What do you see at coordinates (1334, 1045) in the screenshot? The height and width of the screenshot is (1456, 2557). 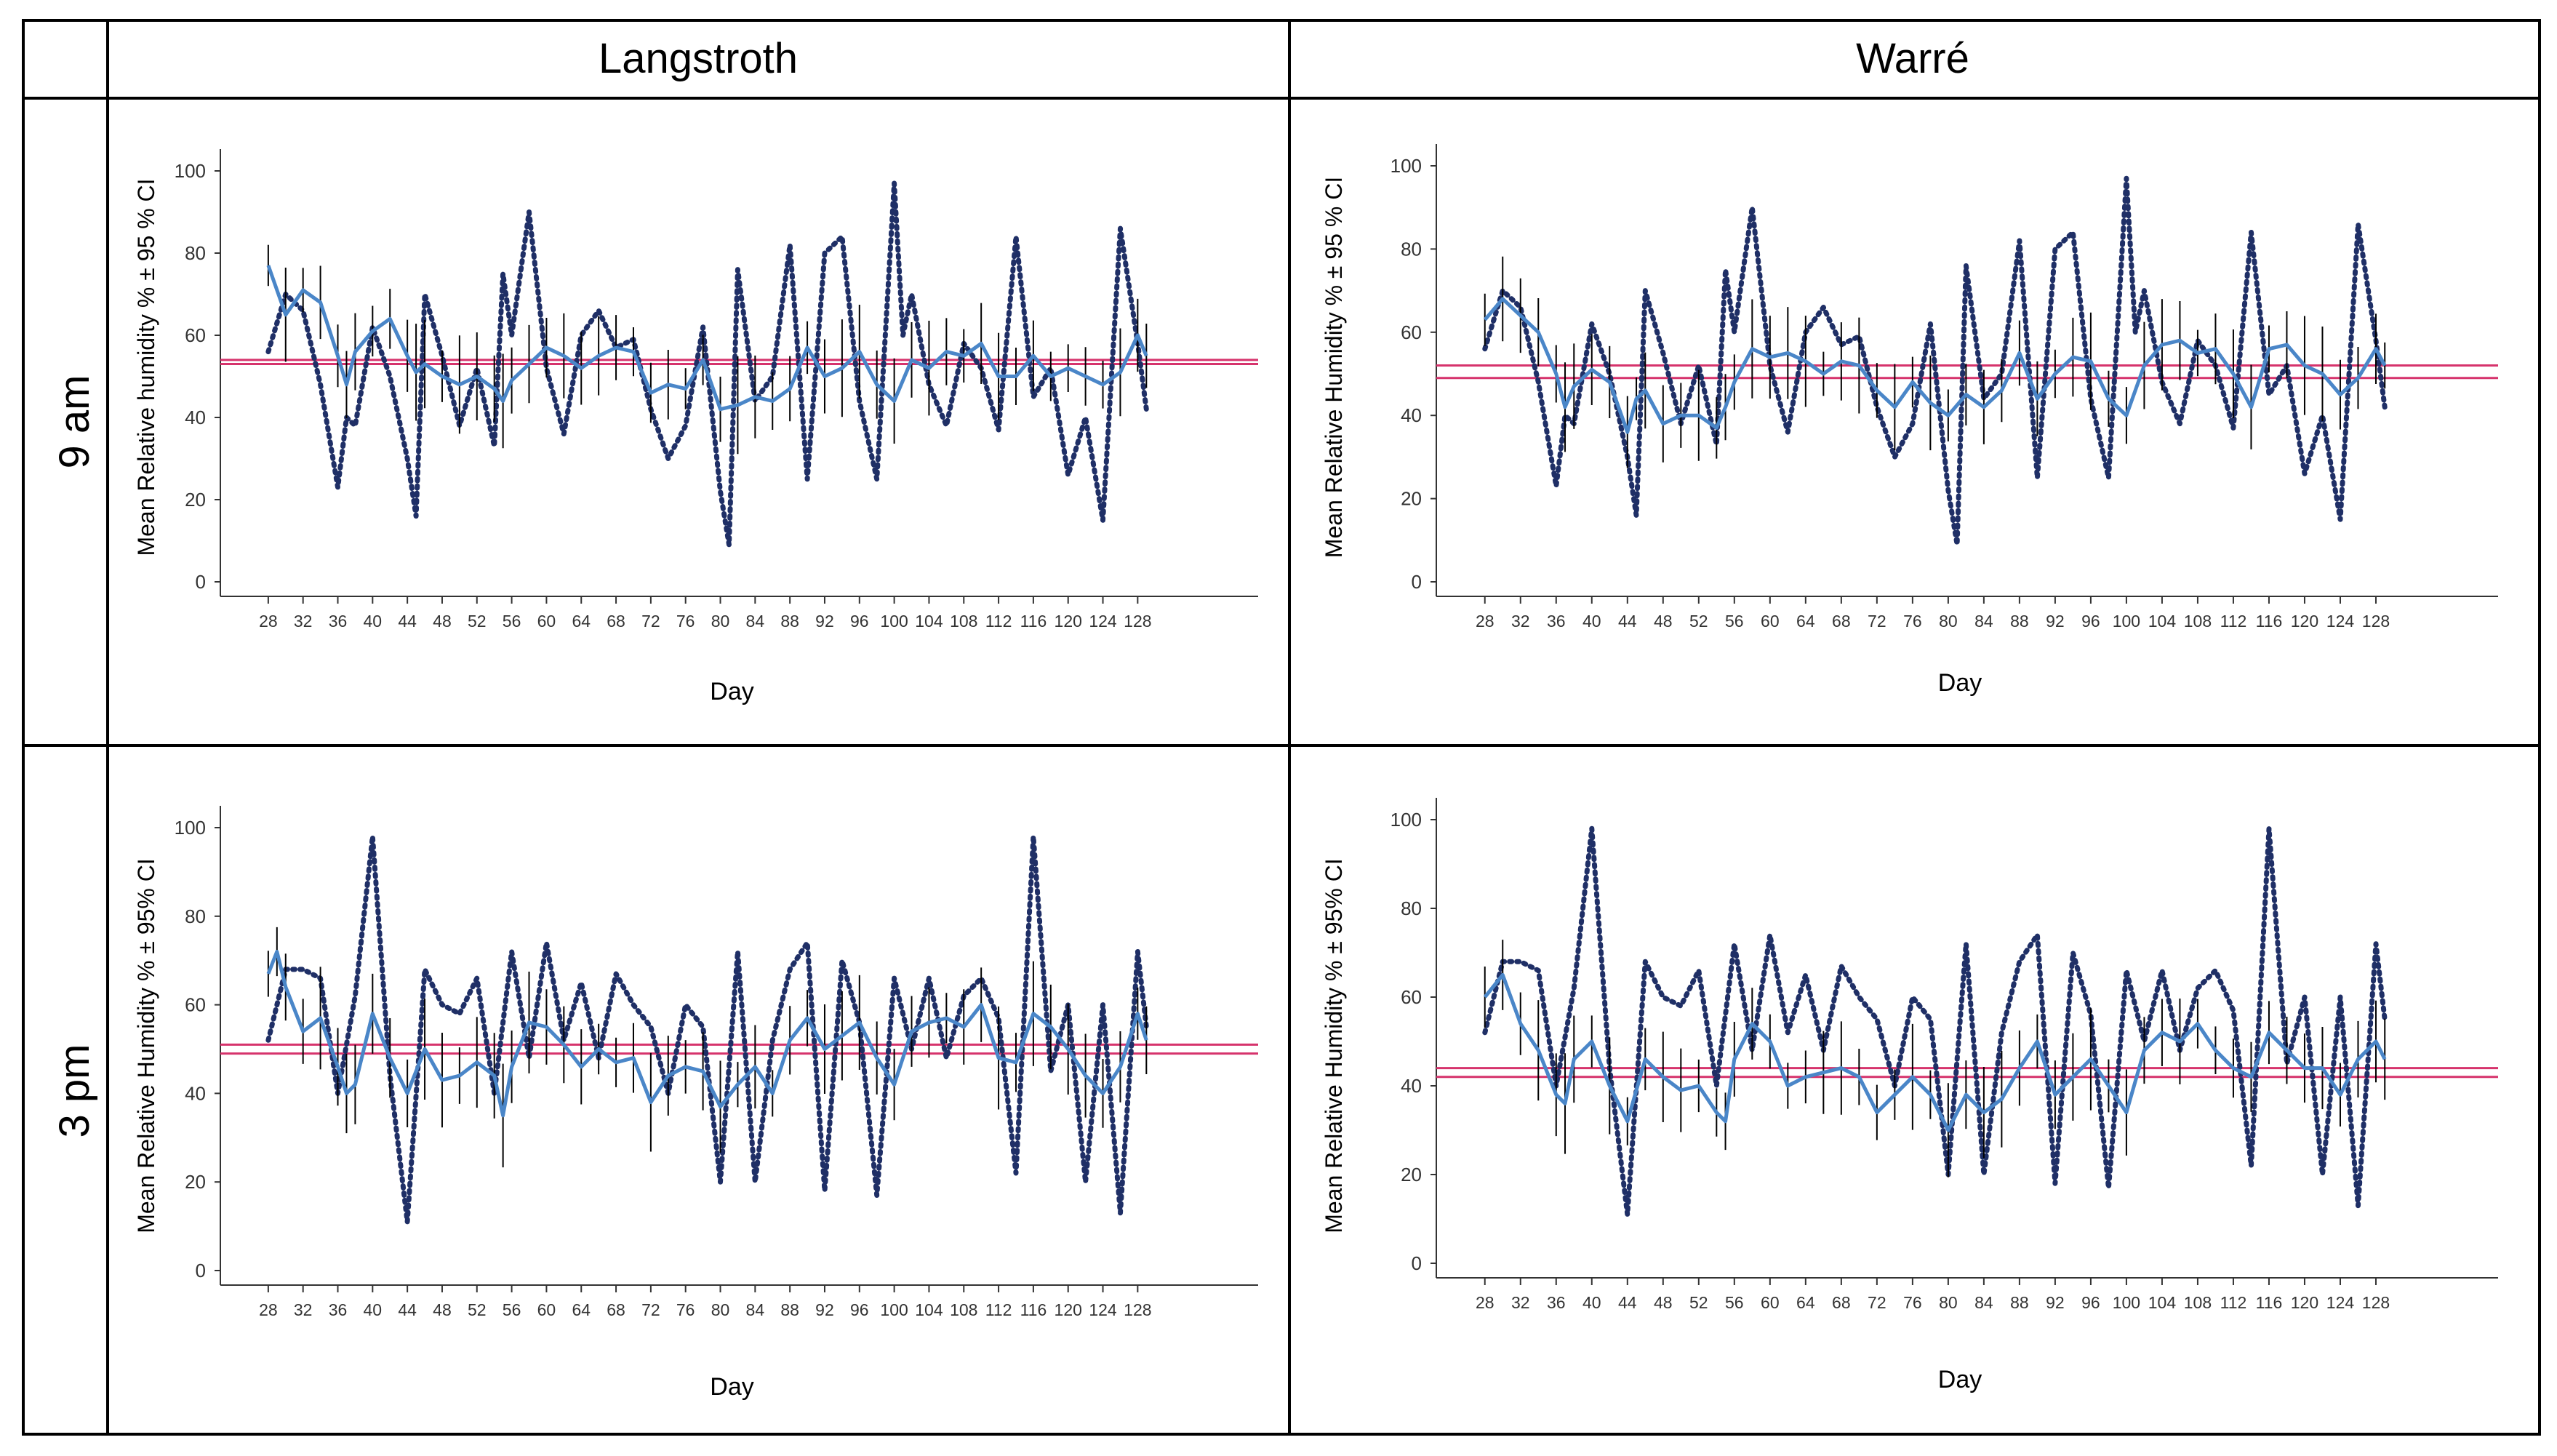 I see `y-axis-label: Mean Relative Humidity % ± 95% CI` at bounding box center [1334, 1045].